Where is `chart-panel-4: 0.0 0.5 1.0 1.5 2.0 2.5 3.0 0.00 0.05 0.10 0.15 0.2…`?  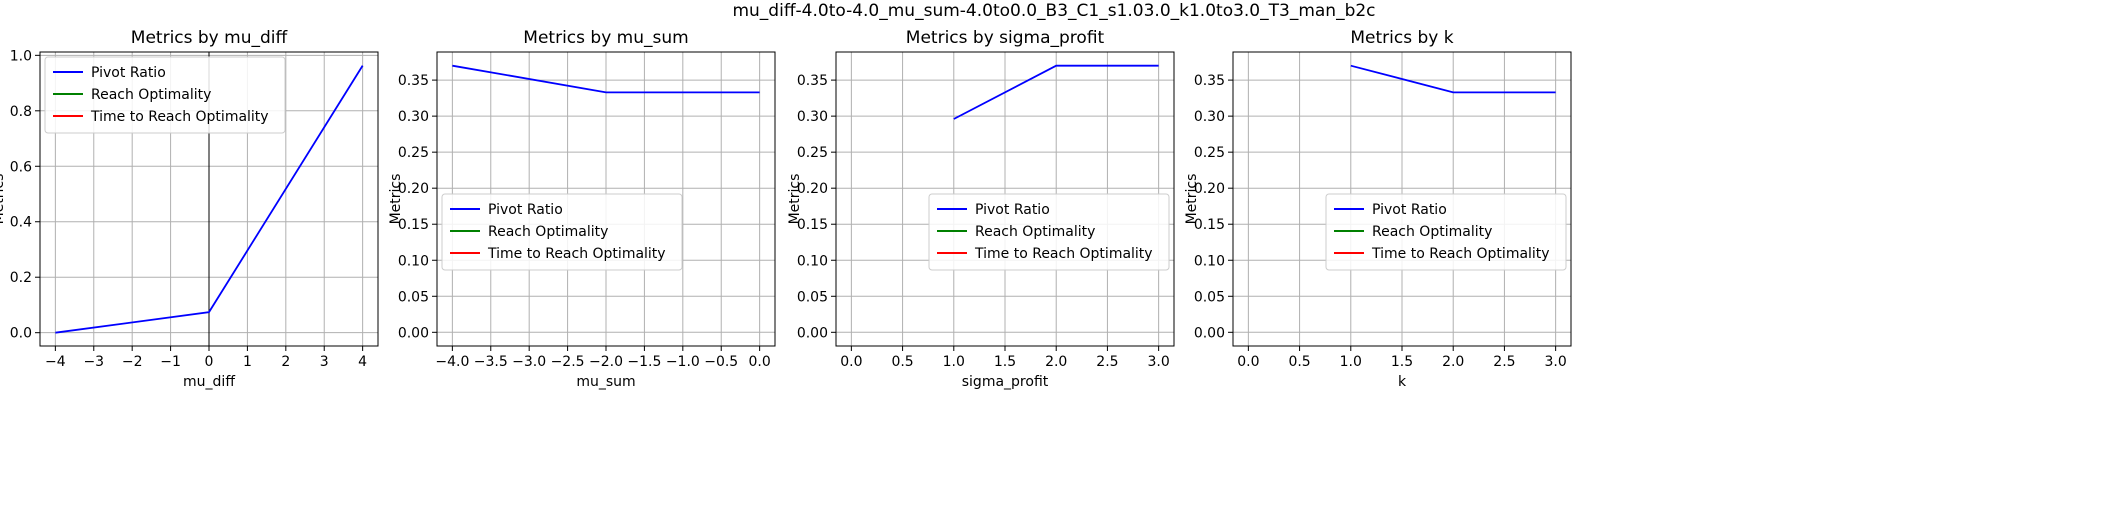
chart-panel-4: 0.0 0.5 1.0 1.5 2.0 2.5 3.0 0.00 0.05 0.10 0.15 0.2… is located at coordinates (1378, 209).